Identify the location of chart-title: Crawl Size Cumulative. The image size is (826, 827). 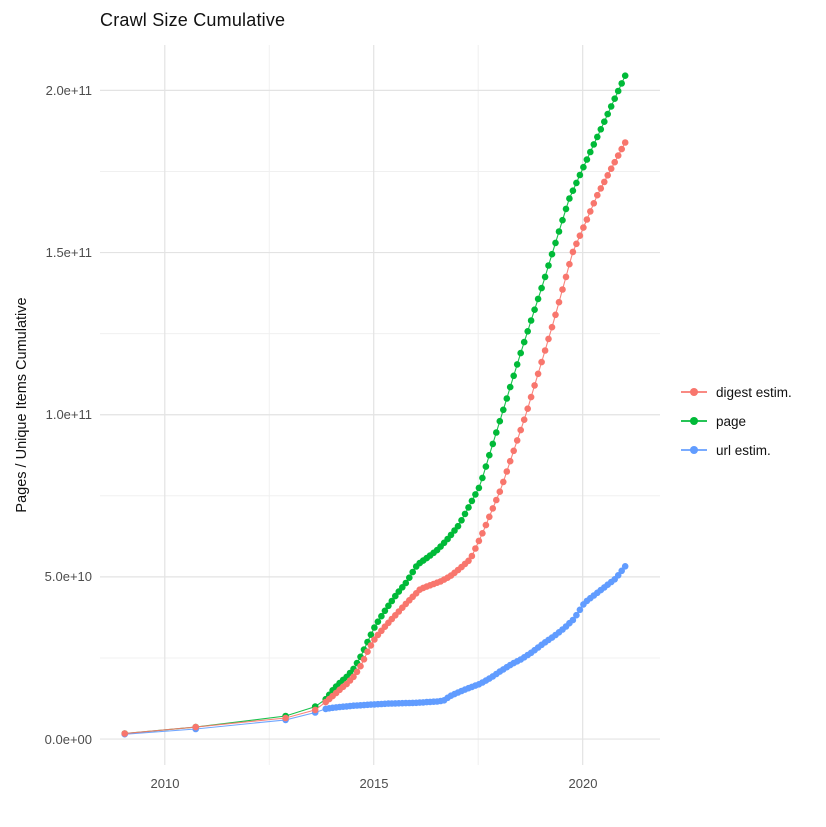
(193, 20).